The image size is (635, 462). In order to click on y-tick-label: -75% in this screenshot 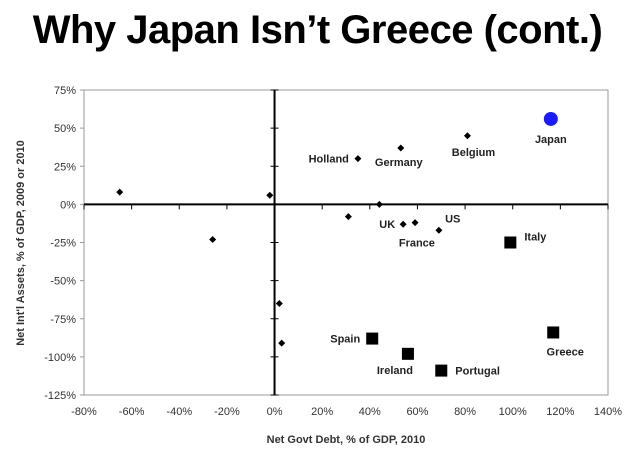, I will do `click(63, 320)`.